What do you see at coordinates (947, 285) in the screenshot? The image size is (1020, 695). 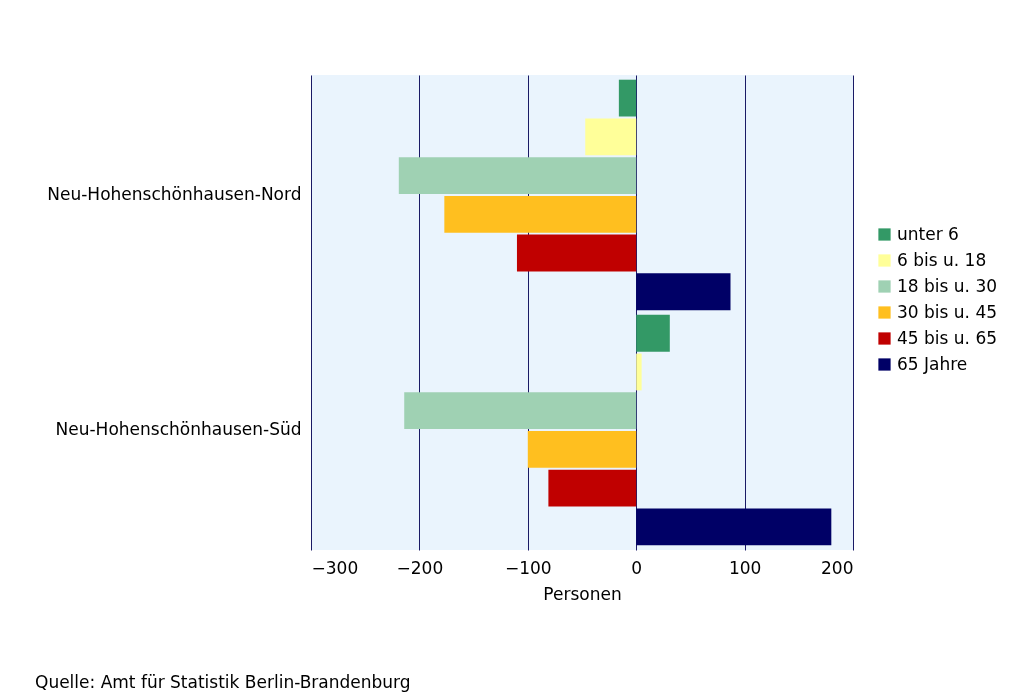 I see `legend-label: 18 bis u. 30` at bounding box center [947, 285].